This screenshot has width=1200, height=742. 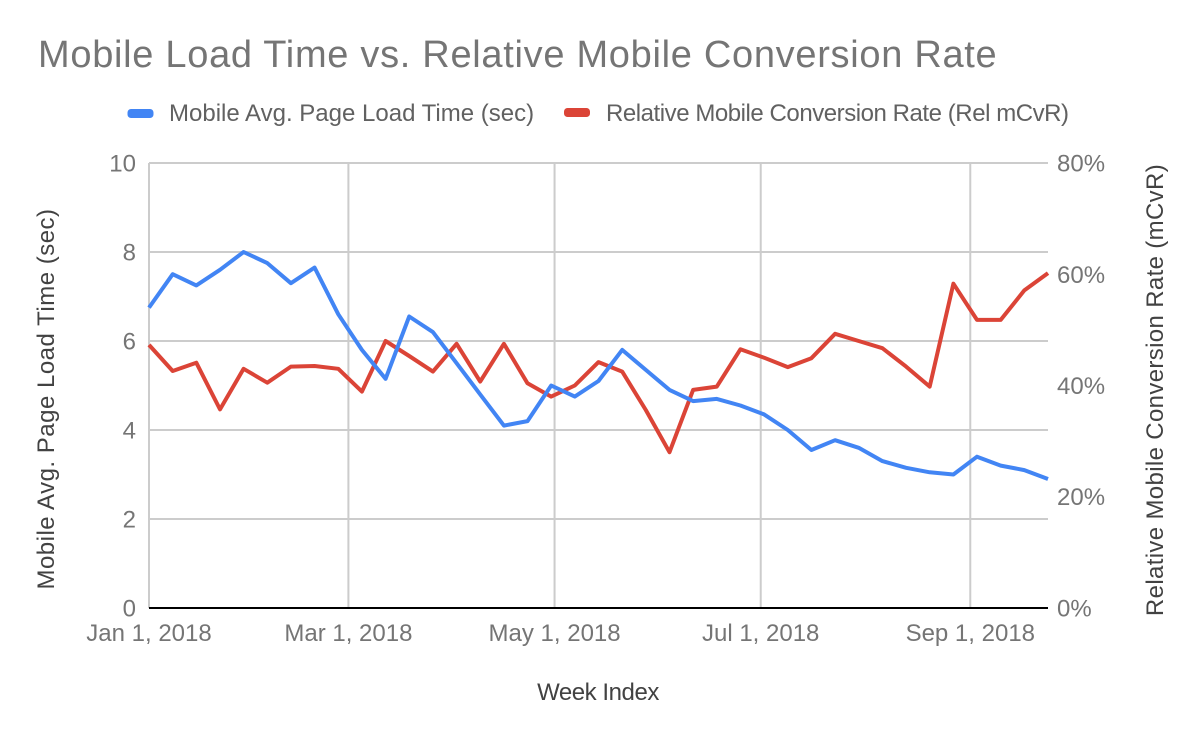 I want to click on svg-text: 40%, so click(x=1081, y=386).